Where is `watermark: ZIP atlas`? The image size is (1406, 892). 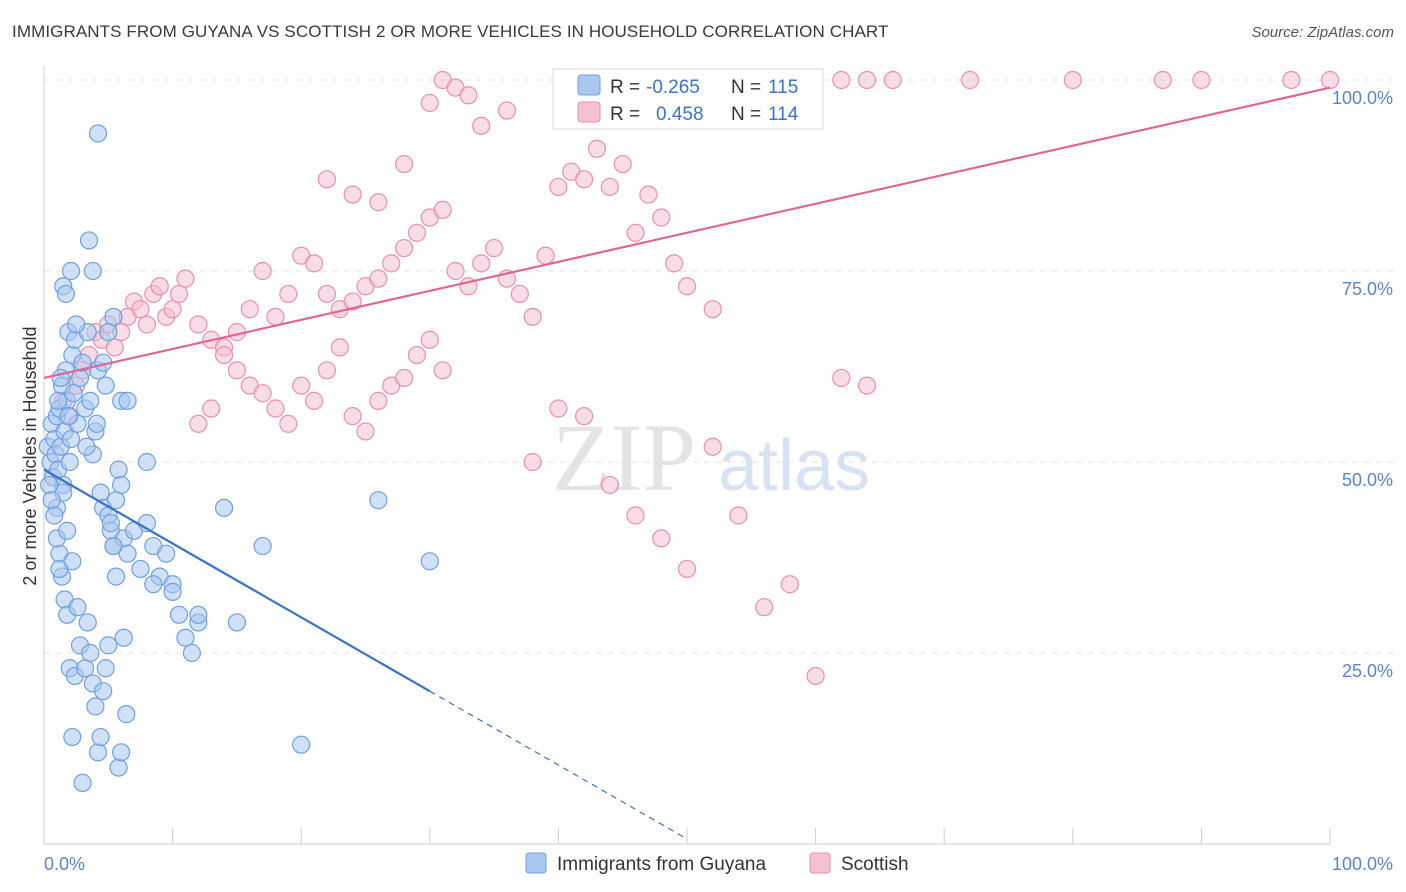 watermark: ZIP atlas is located at coordinates (711, 457).